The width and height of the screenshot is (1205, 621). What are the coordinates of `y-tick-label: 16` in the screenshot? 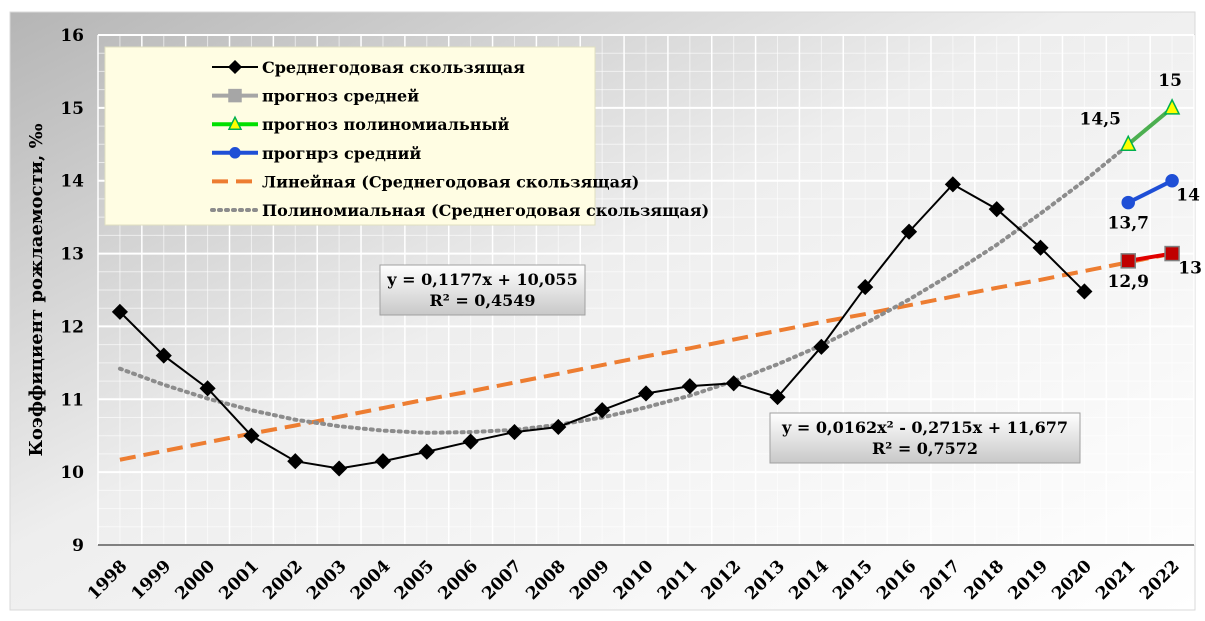 It's located at (72, 36).